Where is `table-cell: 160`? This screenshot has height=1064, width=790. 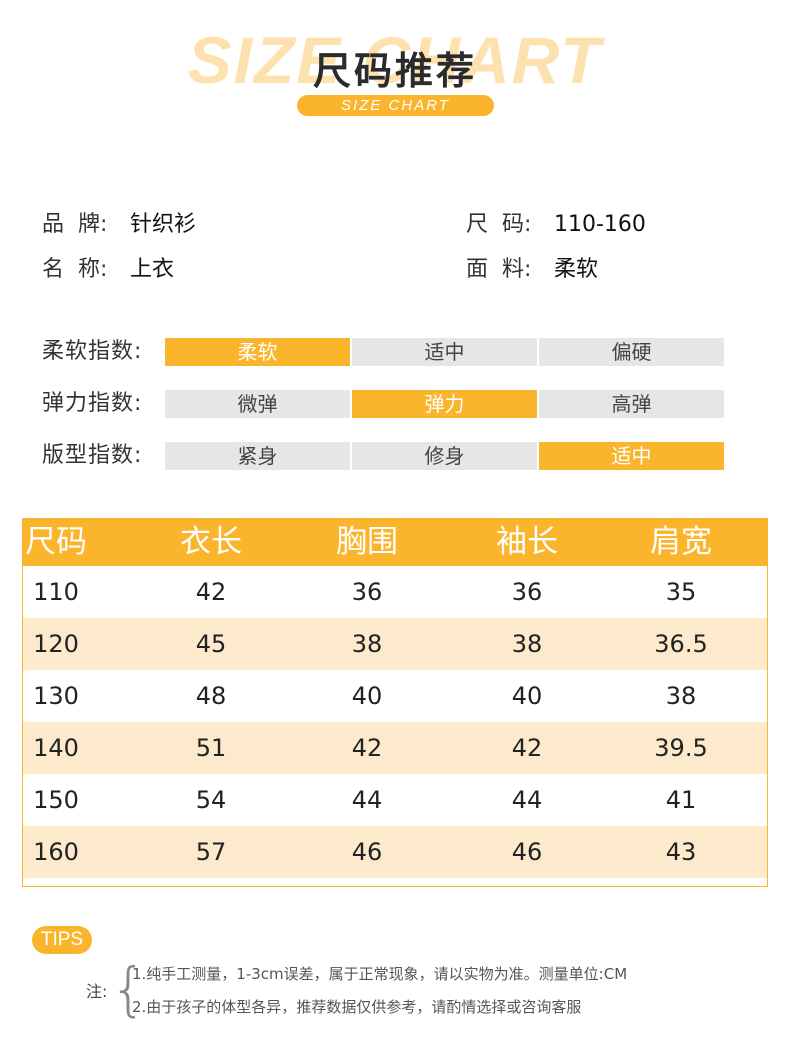 table-cell: 160 is located at coordinates (56, 852).